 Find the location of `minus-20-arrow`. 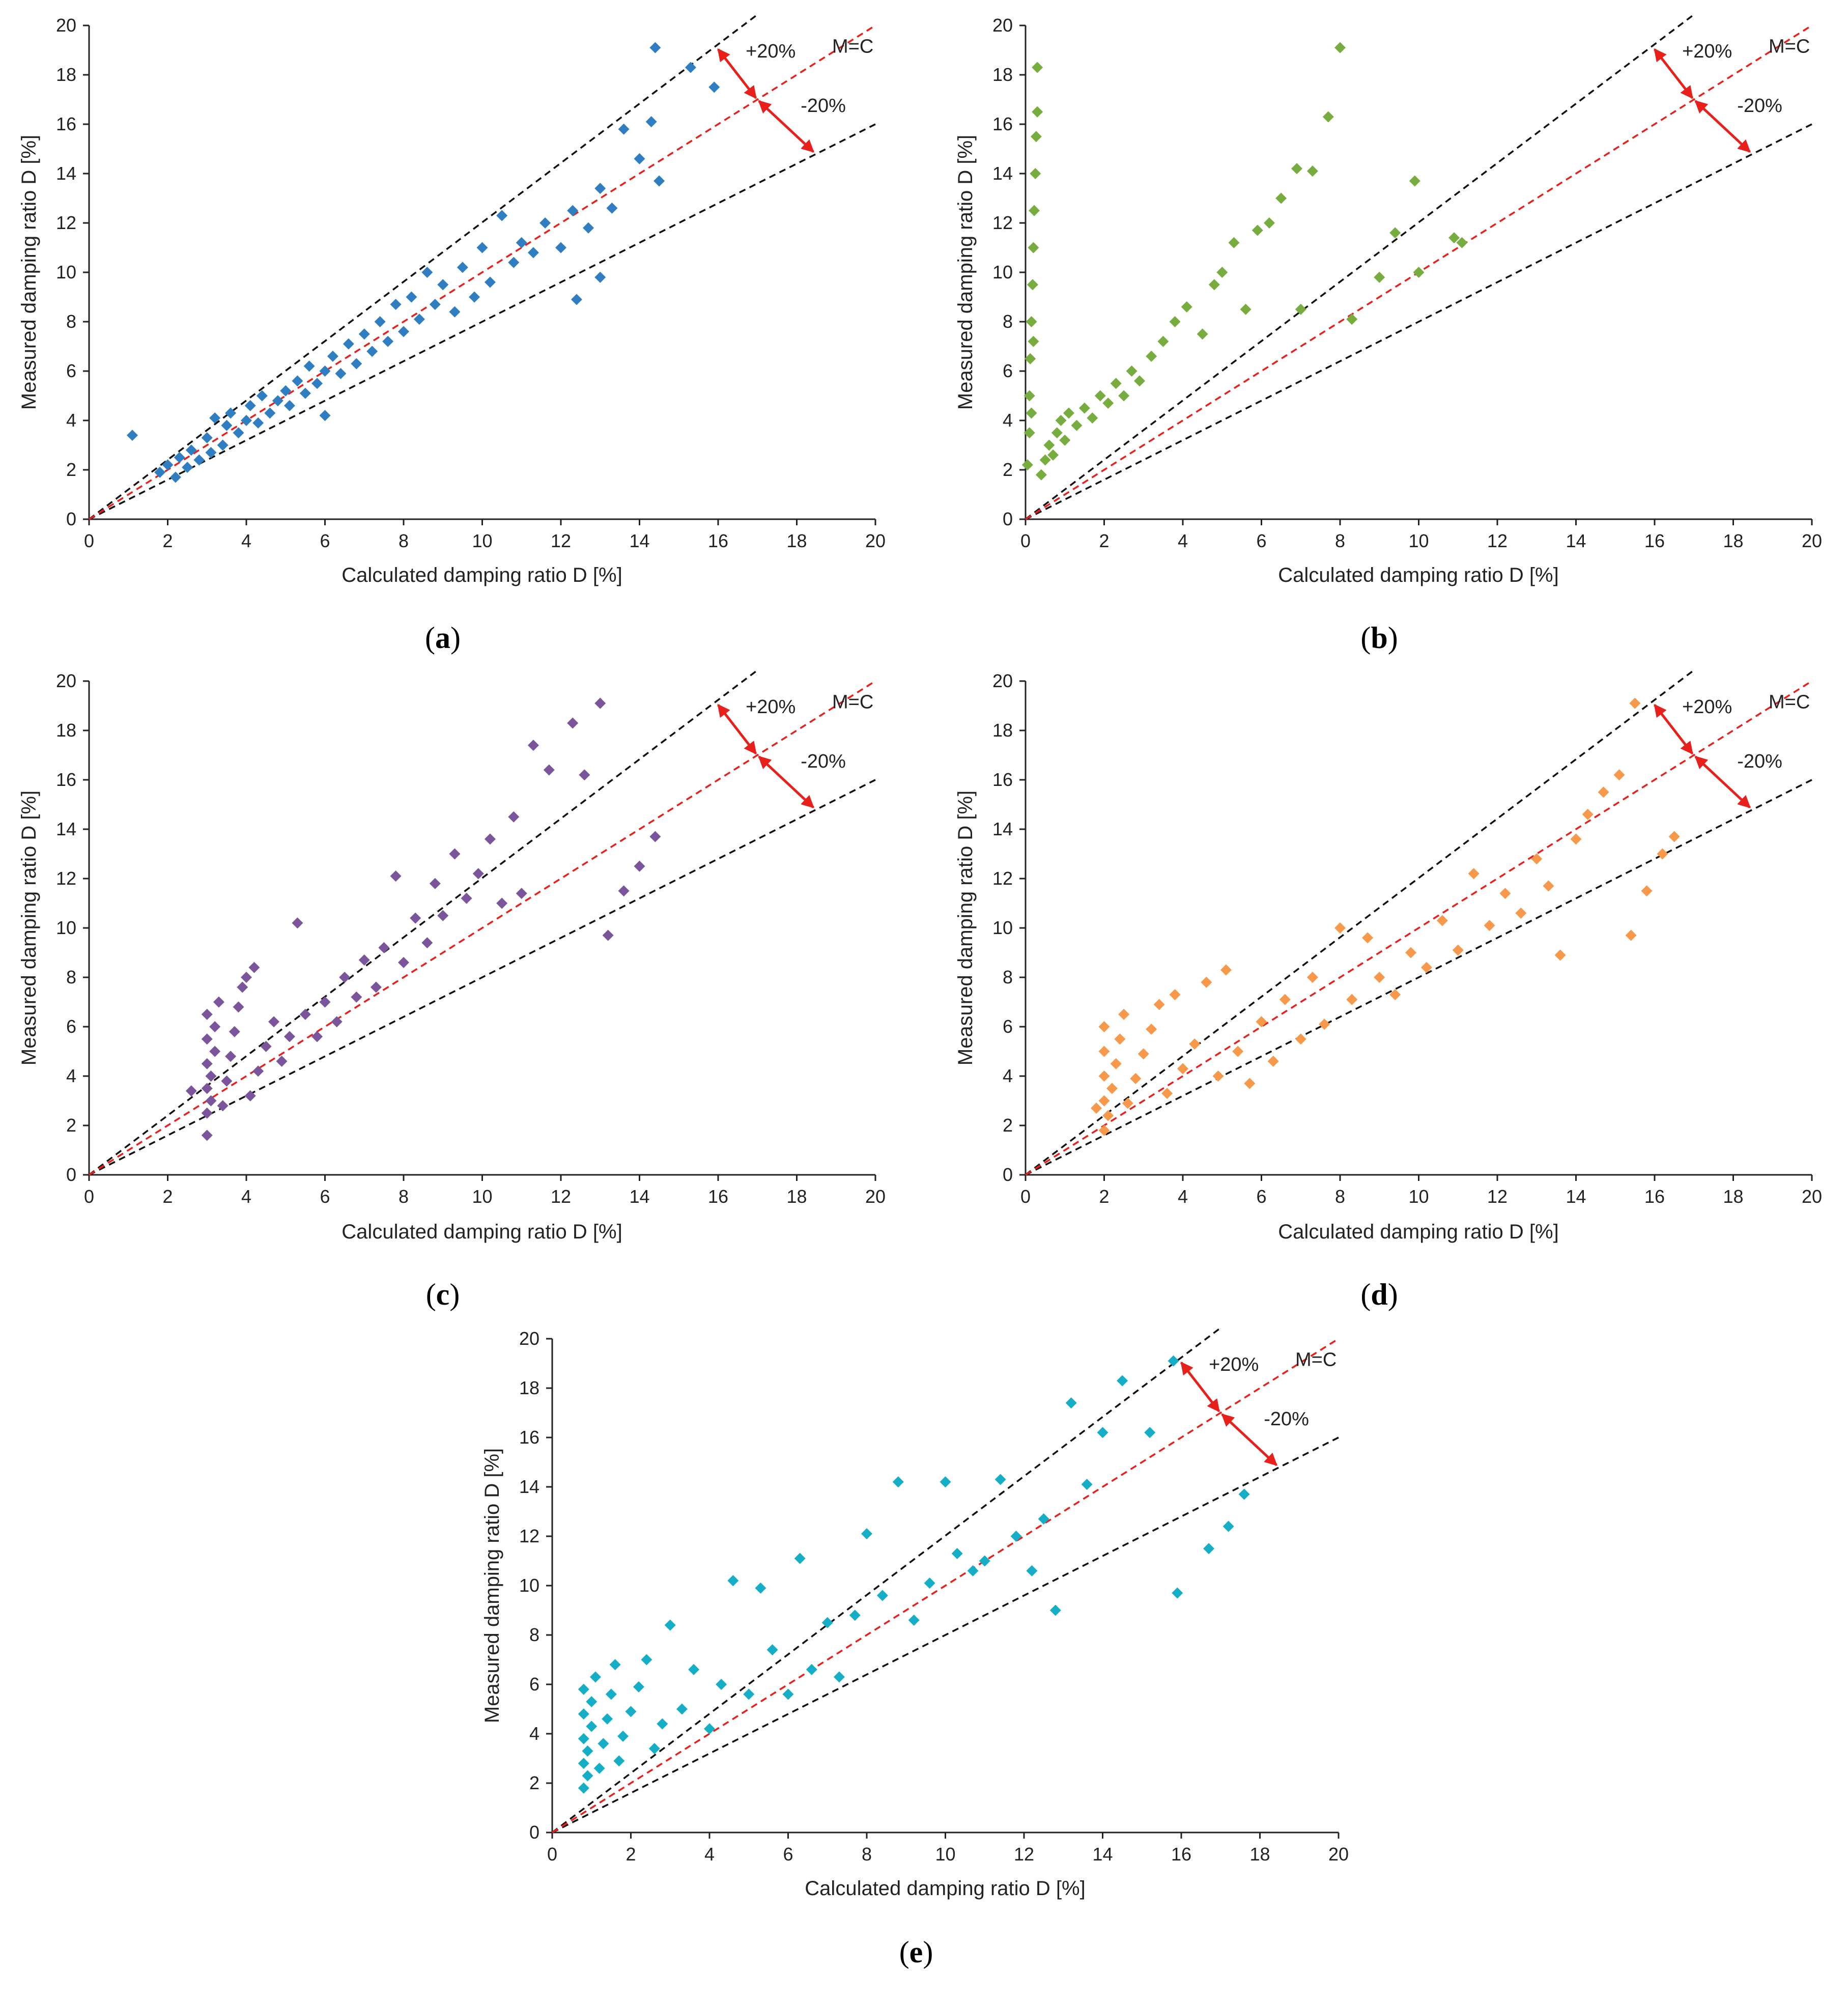

minus-20-arrow is located at coordinates (1722, 126).